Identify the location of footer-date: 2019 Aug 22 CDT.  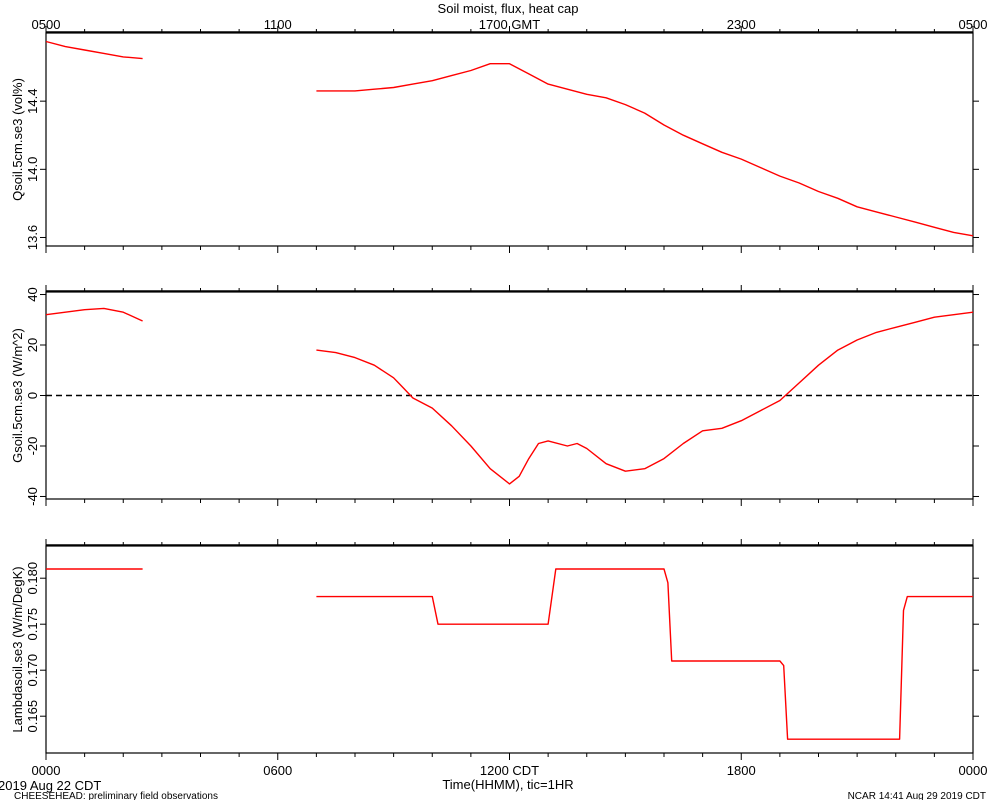
(50, 785).